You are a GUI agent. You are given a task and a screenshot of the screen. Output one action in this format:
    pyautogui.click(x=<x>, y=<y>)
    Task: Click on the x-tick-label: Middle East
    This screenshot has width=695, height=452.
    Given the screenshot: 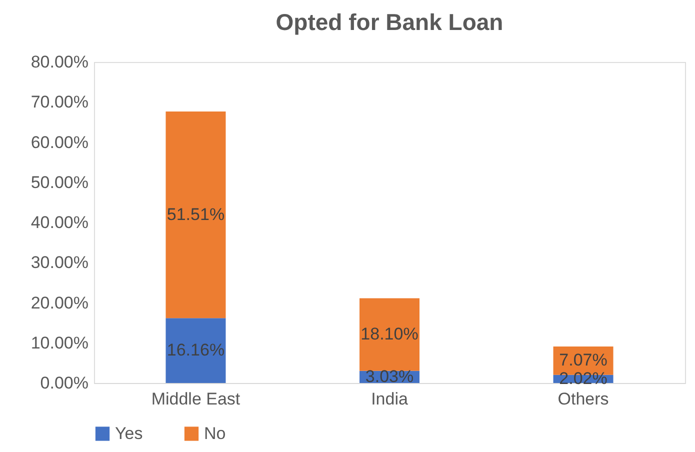 What is the action you would take?
    pyautogui.click(x=195, y=399)
    